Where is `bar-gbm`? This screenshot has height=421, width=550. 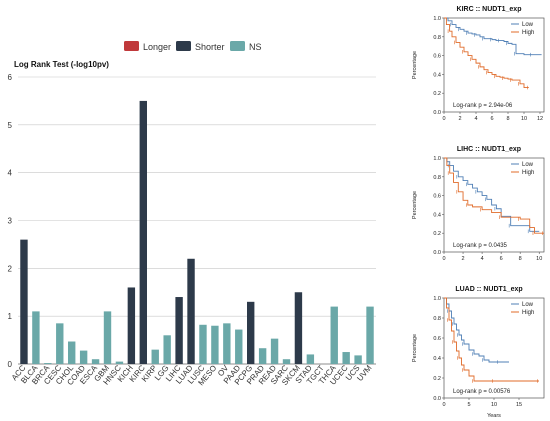 bar-gbm is located at coordinates (107, 337).